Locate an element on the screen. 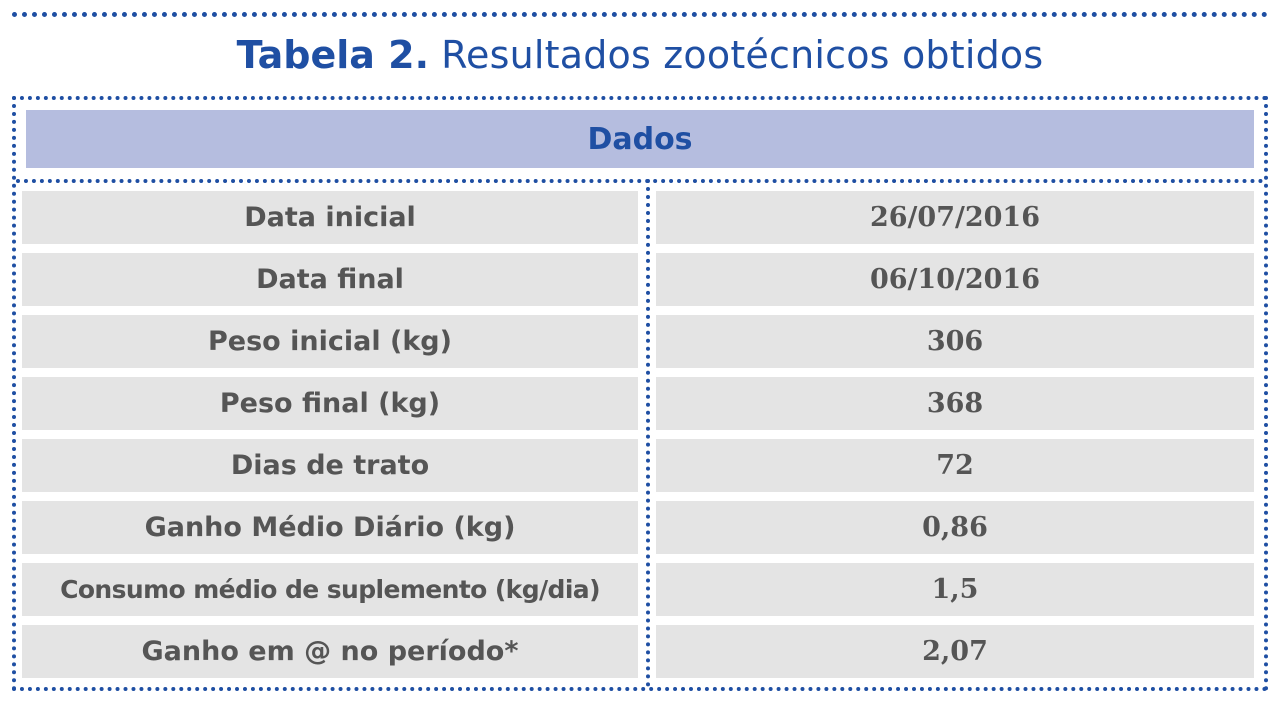  row-value: 0,86 is located at coordinates (955, 527).